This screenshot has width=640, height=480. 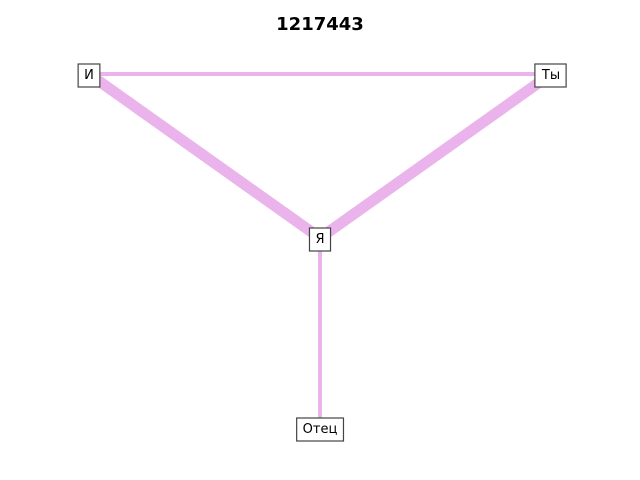 I want to click on node-box-ya, so click(x=320, y=239).